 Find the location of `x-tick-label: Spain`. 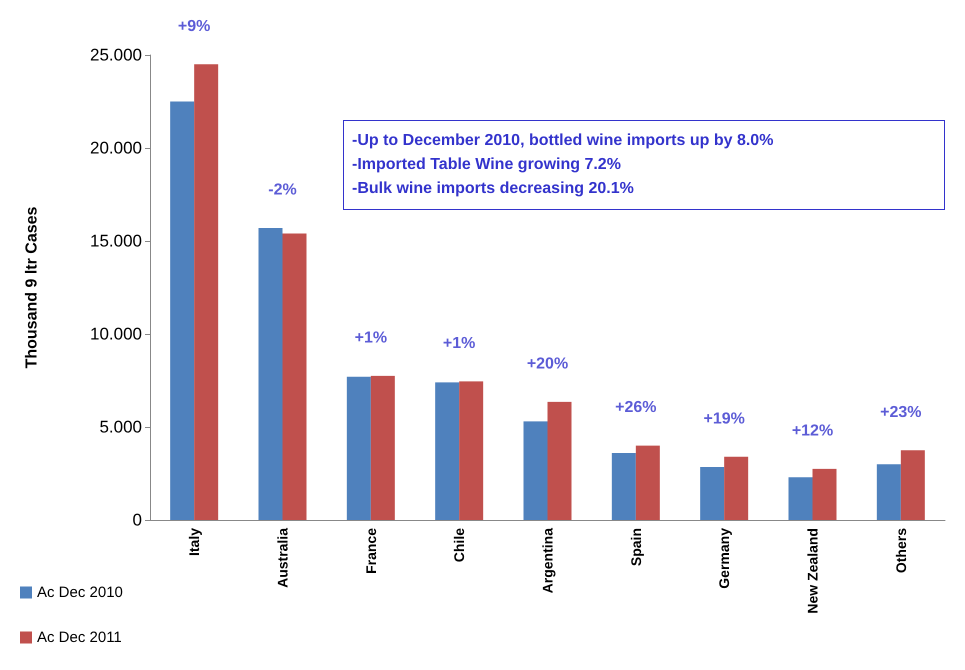

x-tick-label: Spain is located at coordinates (636, 547).